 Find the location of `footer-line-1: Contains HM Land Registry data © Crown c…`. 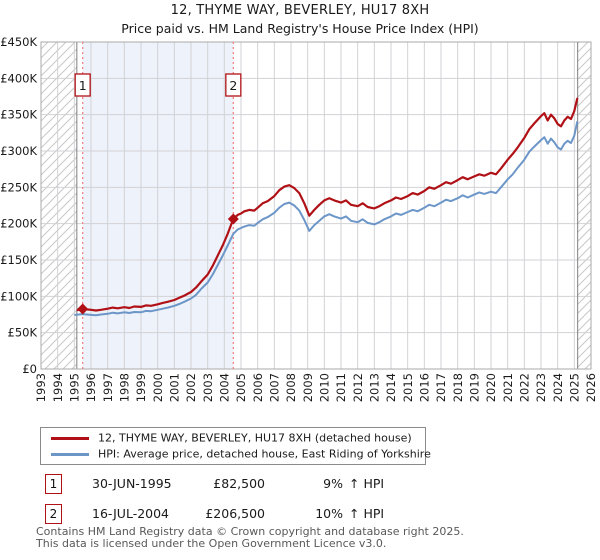

footer-line-1: Contains HM Land Registry data © Crown c… is located at coordinates (250, 531).